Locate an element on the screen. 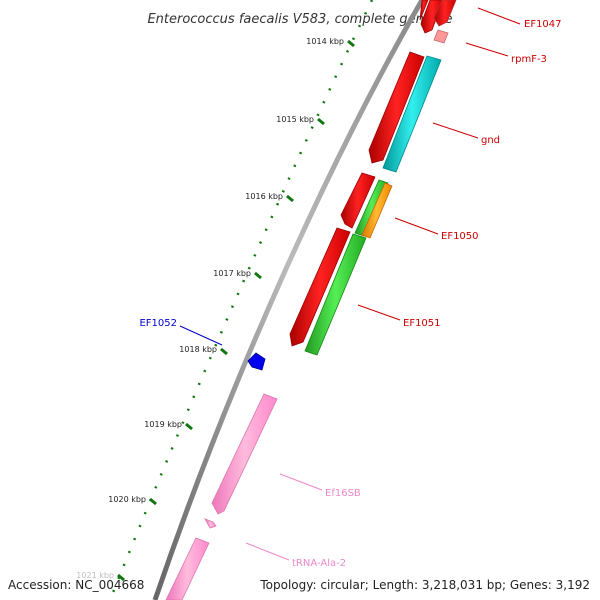  cds-ef1047-outer is located at coordinates (445, 13).